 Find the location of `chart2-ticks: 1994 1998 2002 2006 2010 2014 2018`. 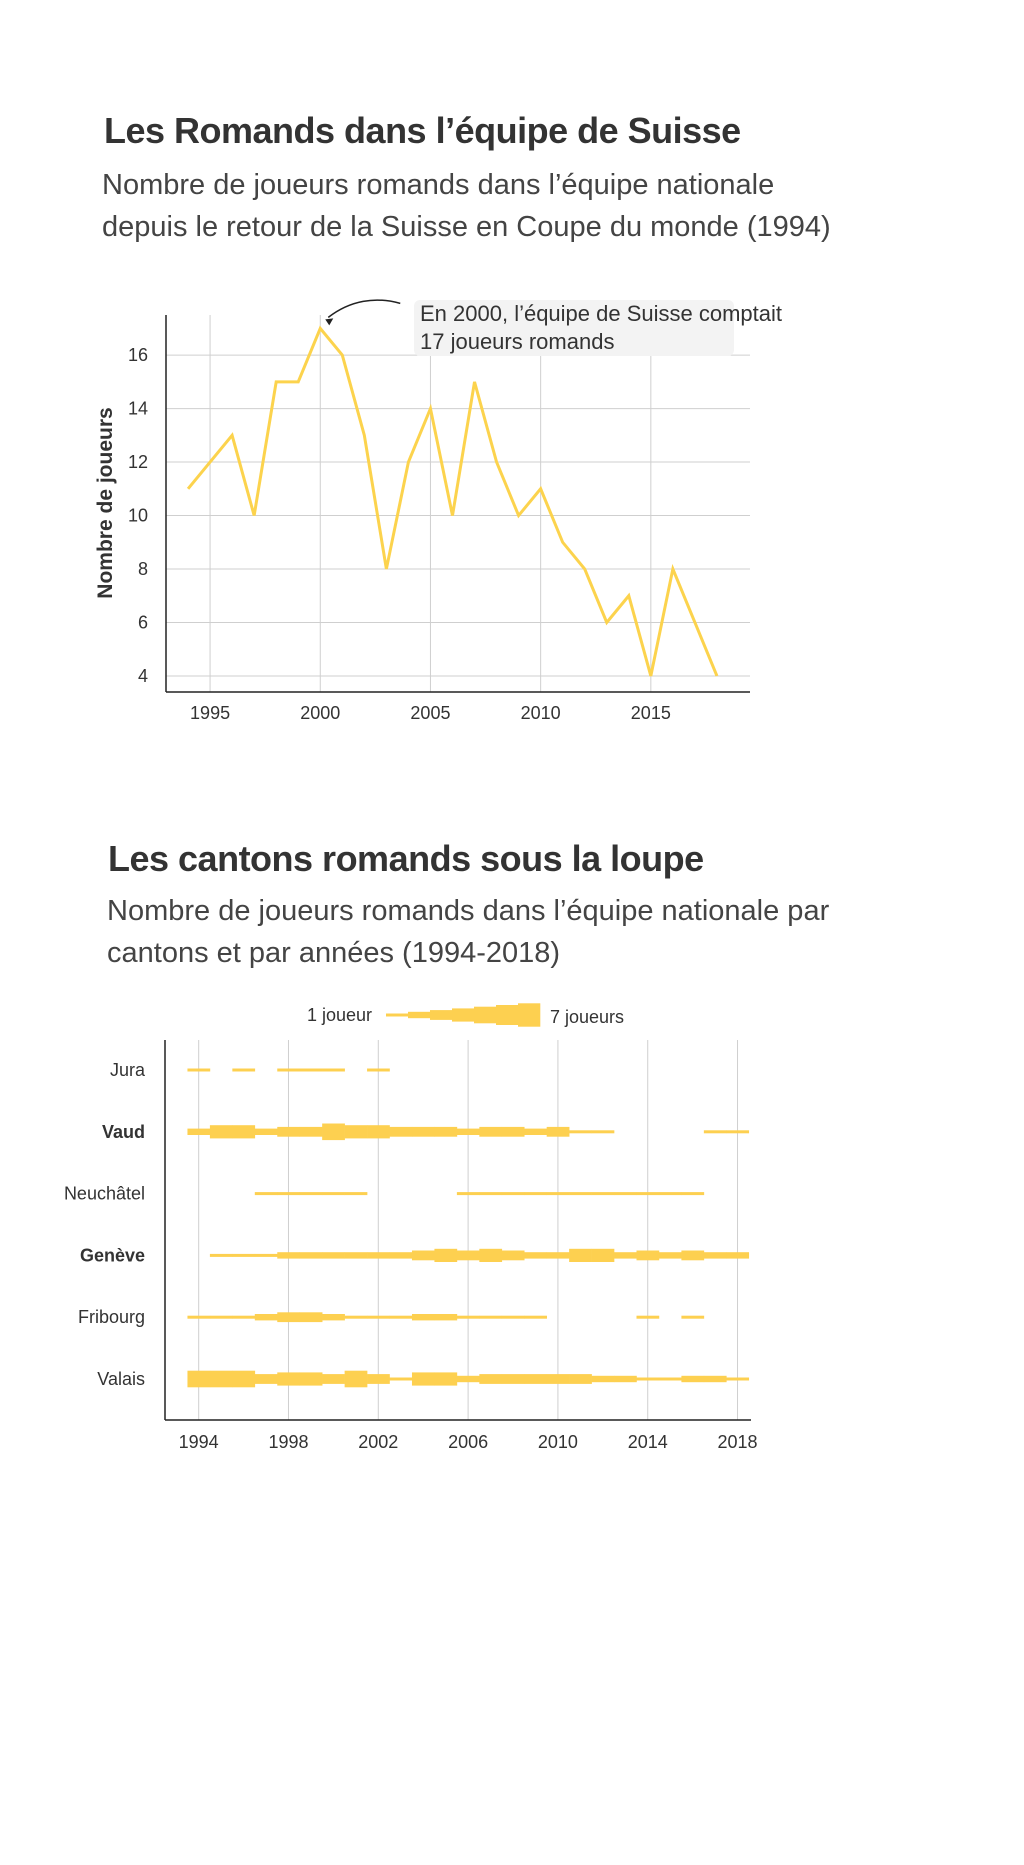

chart2-ticks: 1994 1998 2002 2006 2010 2014 2018 is located at coordinates (468, 1442).